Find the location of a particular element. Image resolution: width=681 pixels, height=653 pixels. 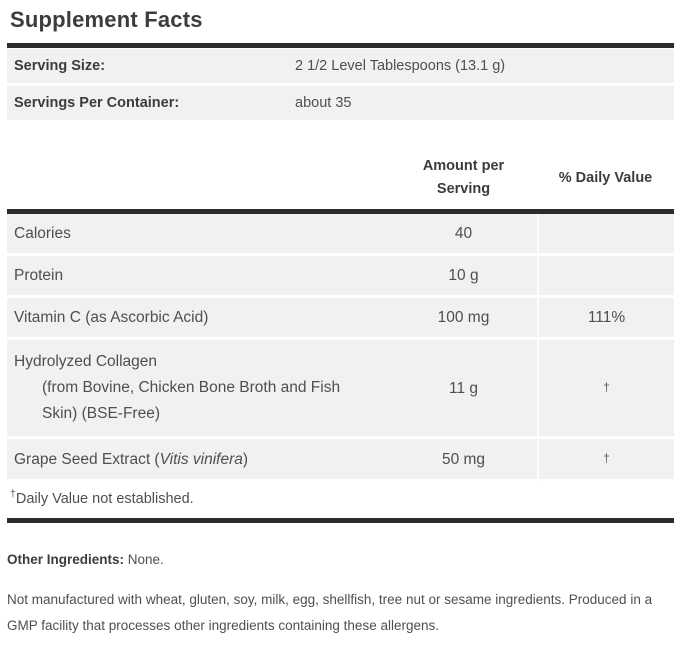

divider-bar-middle is located at coordinates (340, 211).